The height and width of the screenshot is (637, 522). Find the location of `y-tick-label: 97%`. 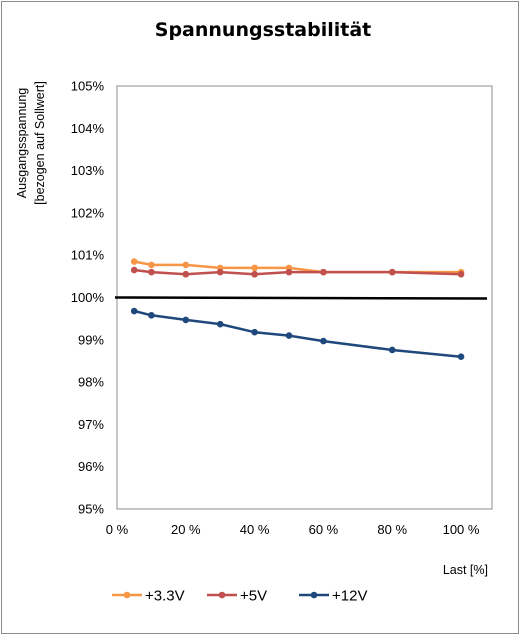

y-tick-label: 97% is located at coordinates (91, 424).